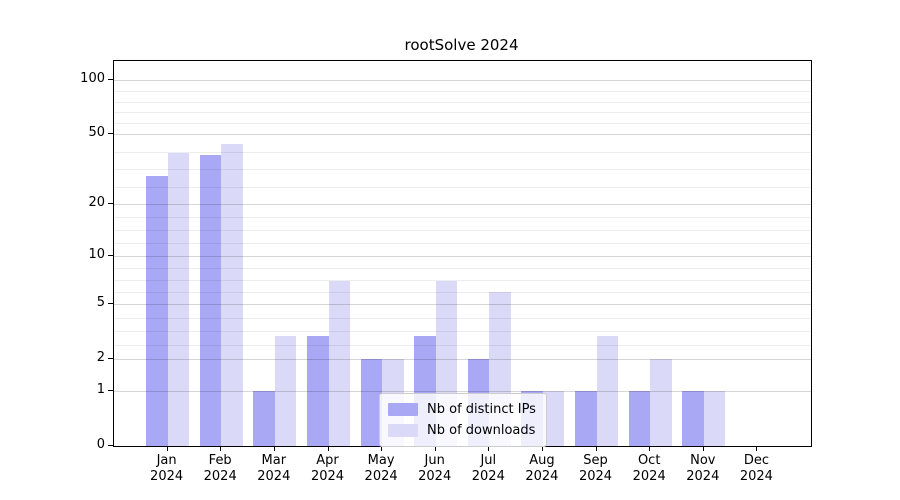  Describe the element at coordinates (542, 468) in the screenshot. I see `x-tick-label: Aug 2024` at that location.